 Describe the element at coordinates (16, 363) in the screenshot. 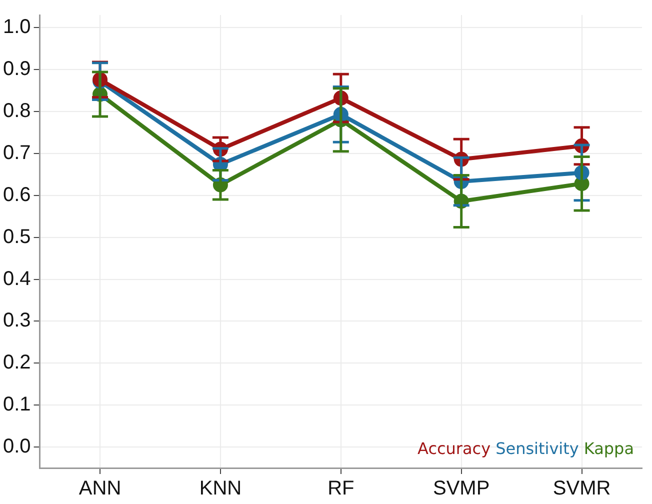

I see `y-tick-label: 0.2` at that location.